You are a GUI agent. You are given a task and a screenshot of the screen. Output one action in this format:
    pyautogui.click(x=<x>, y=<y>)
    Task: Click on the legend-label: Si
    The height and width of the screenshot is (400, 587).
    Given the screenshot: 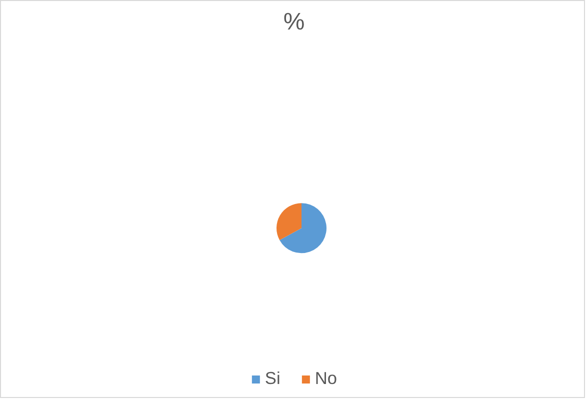 What is the action you would take?
    pyautogui.click(x=273, y=378)
    